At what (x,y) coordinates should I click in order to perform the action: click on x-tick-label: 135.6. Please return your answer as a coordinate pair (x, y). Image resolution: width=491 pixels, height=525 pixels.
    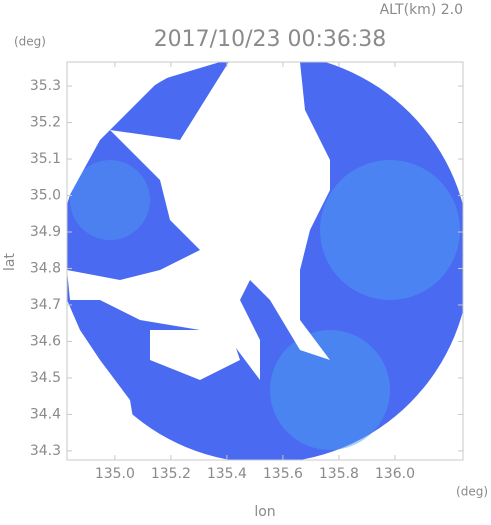
    Looking at the image, I should click on (283, 474).